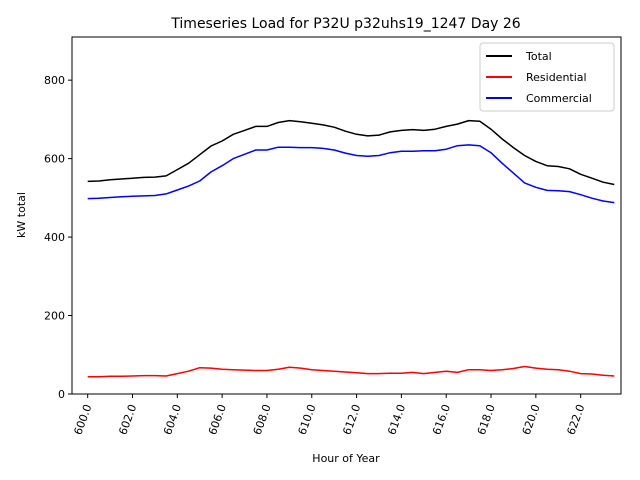  I want to click on y-axis-label: kW total, so click(21, 215).